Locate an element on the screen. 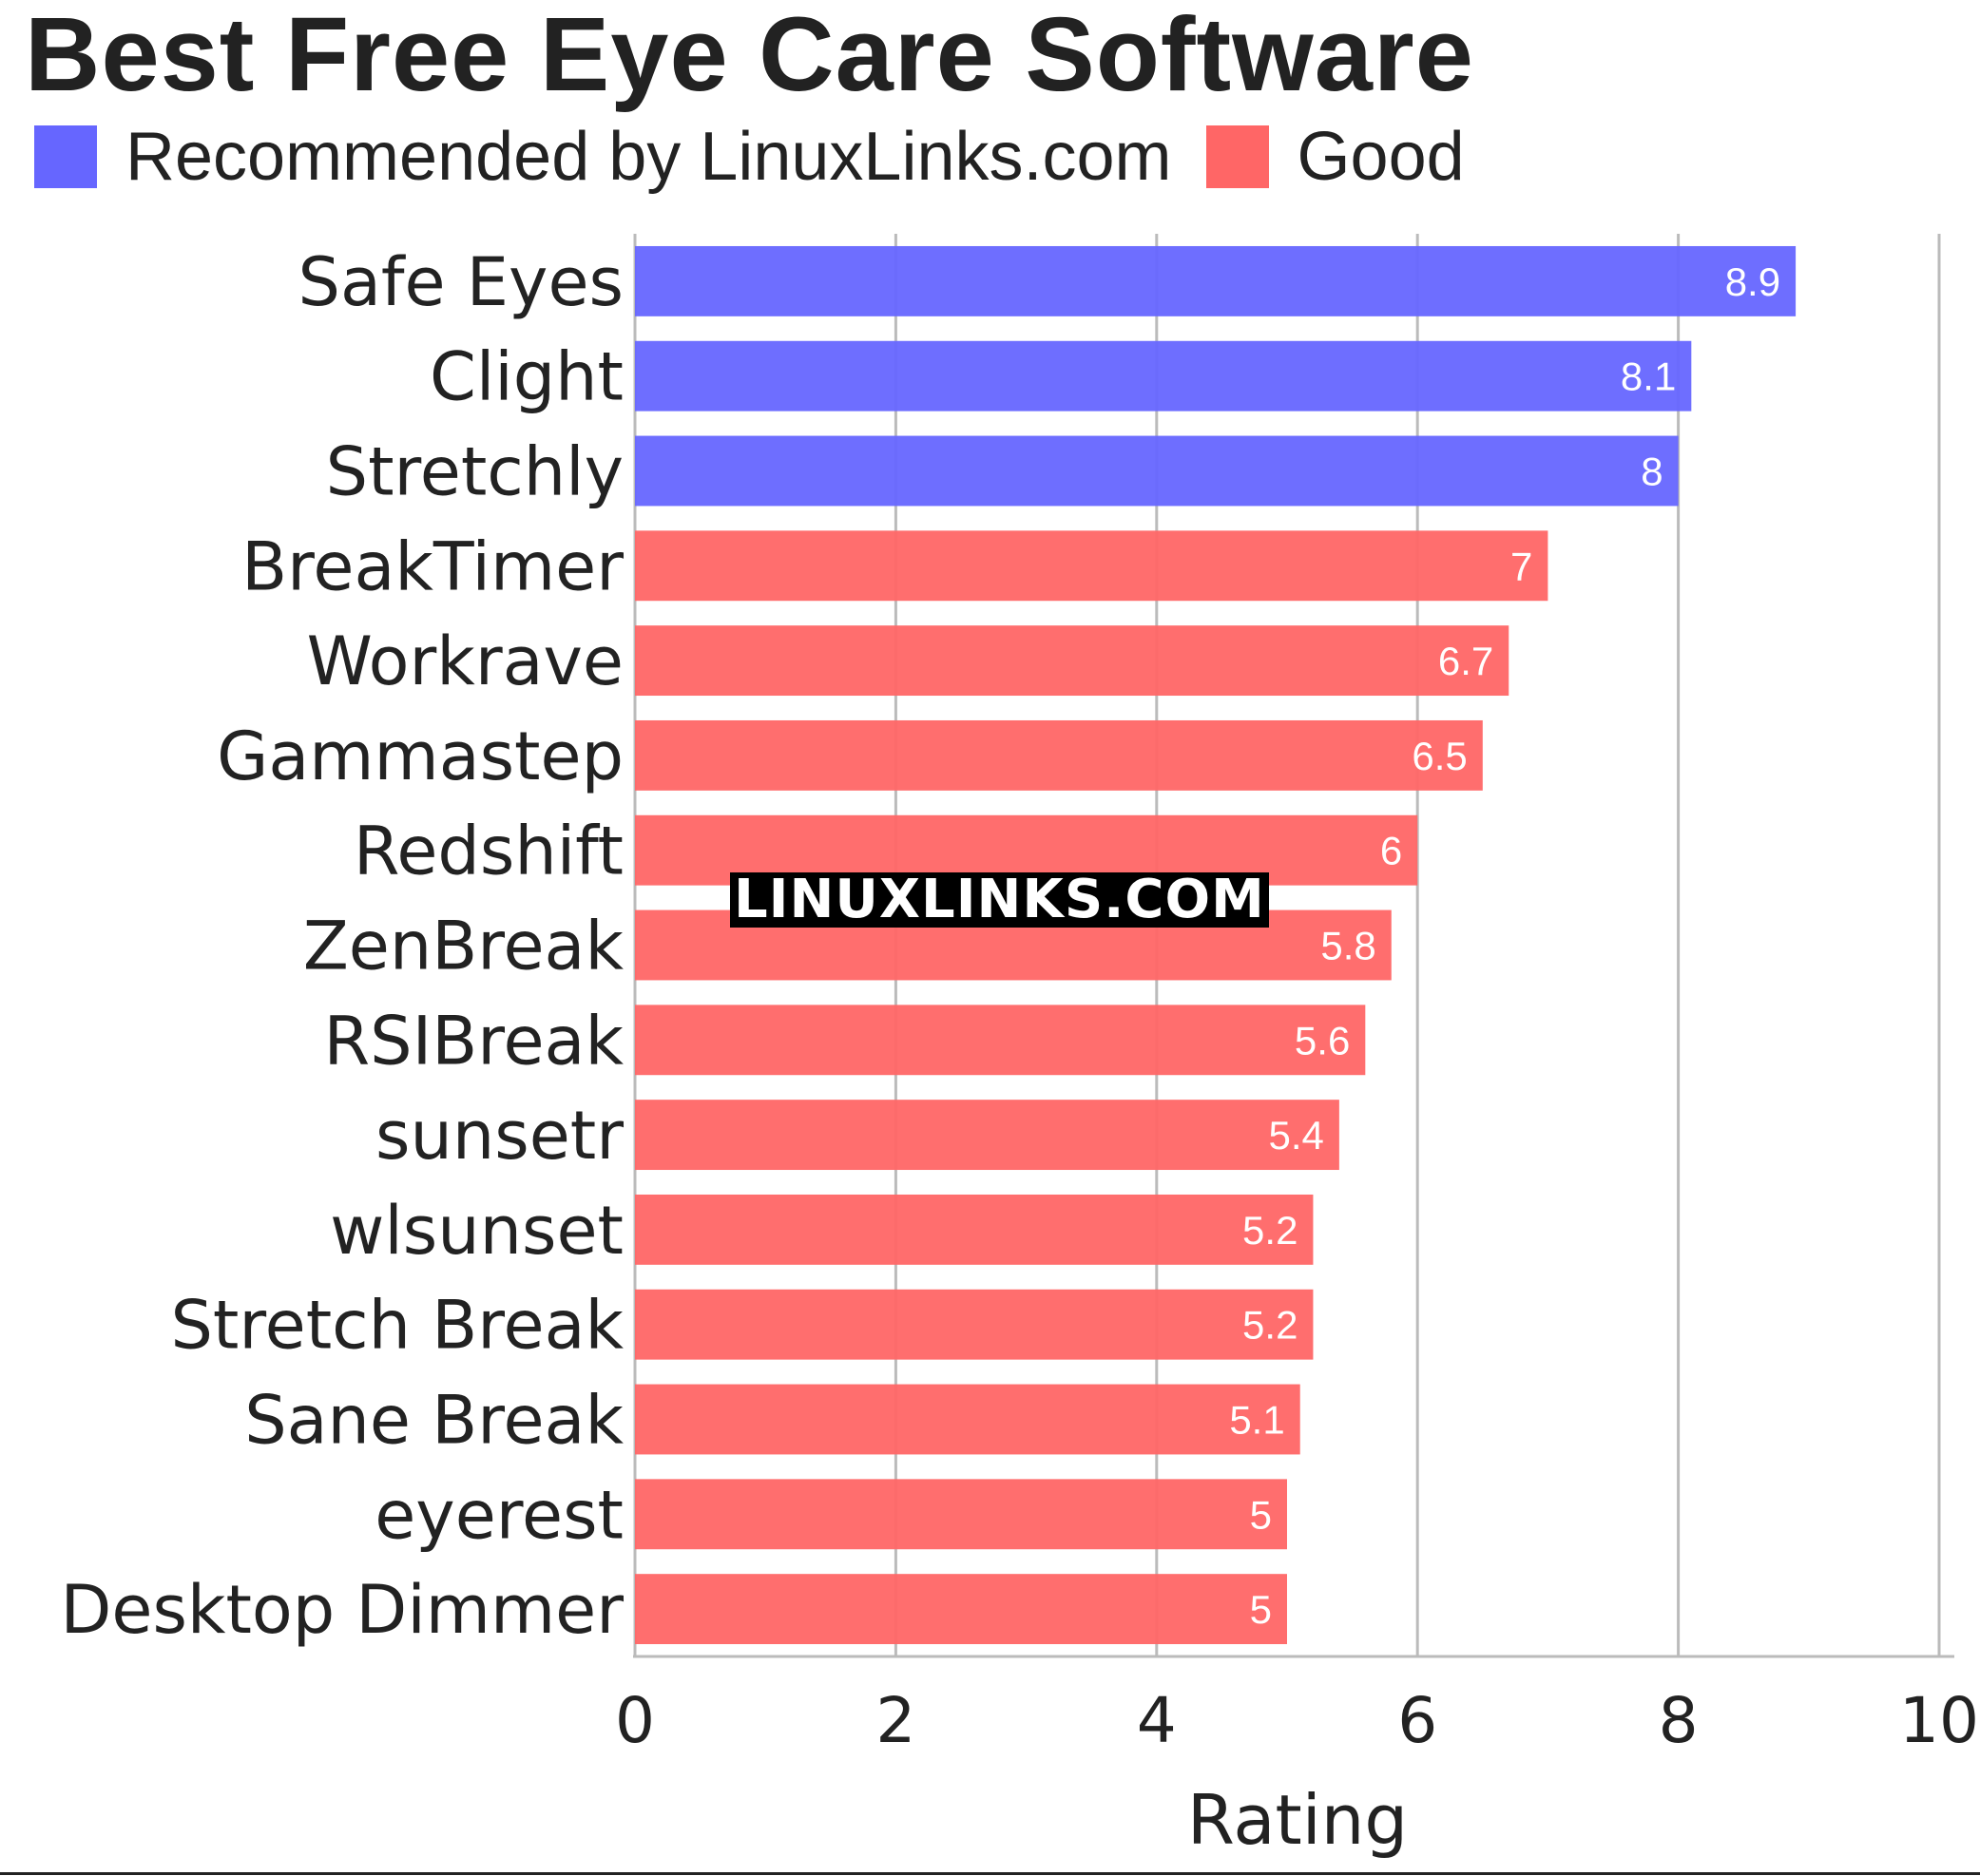 This screenshot has height=1876, width=1980. bar-value-label: 8.9 is located at coordinates (1753, 281).